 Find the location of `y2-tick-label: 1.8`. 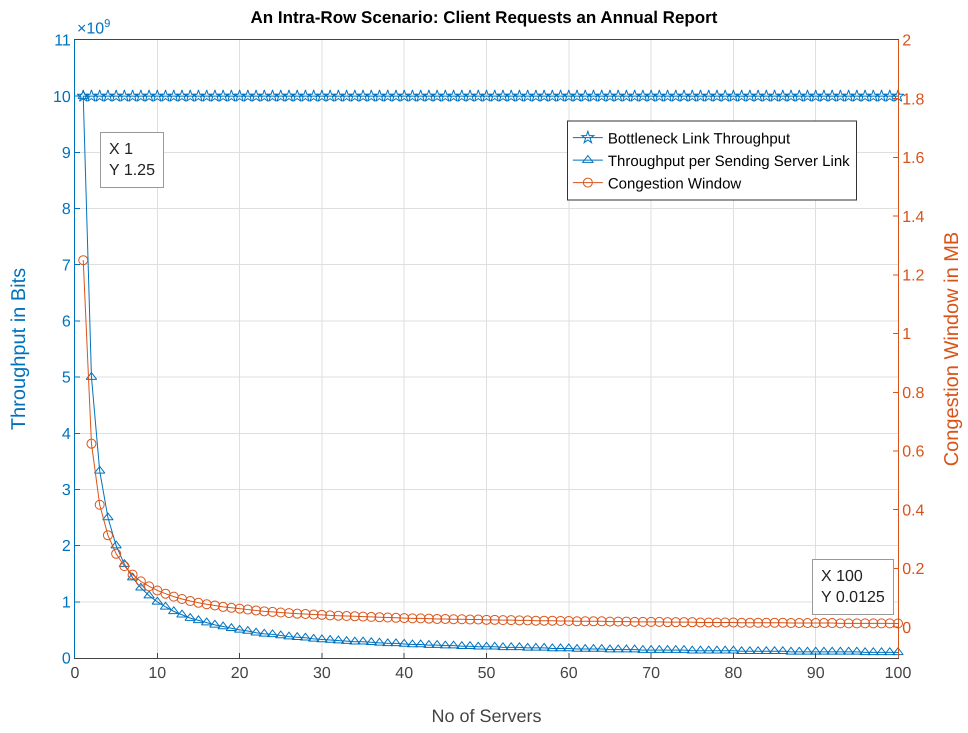

y2-tick-label: 1.8 is located at coordinates (913, 99).